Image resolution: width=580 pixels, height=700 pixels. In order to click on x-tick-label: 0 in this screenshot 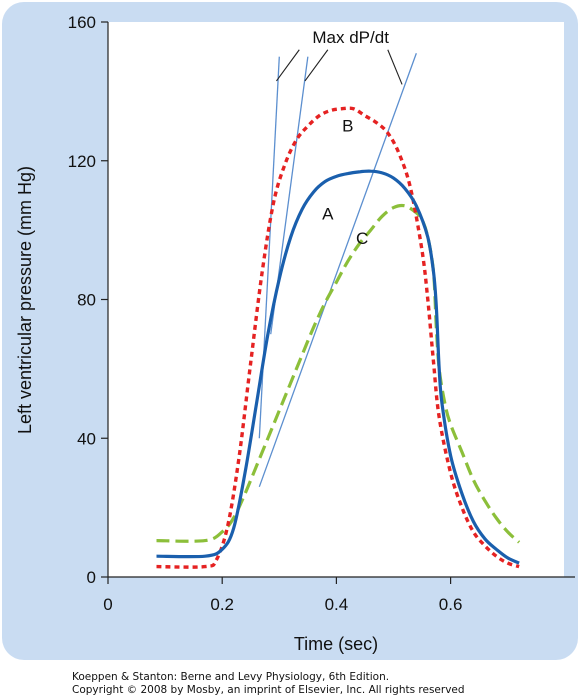, I will do `click(107, 604)`.